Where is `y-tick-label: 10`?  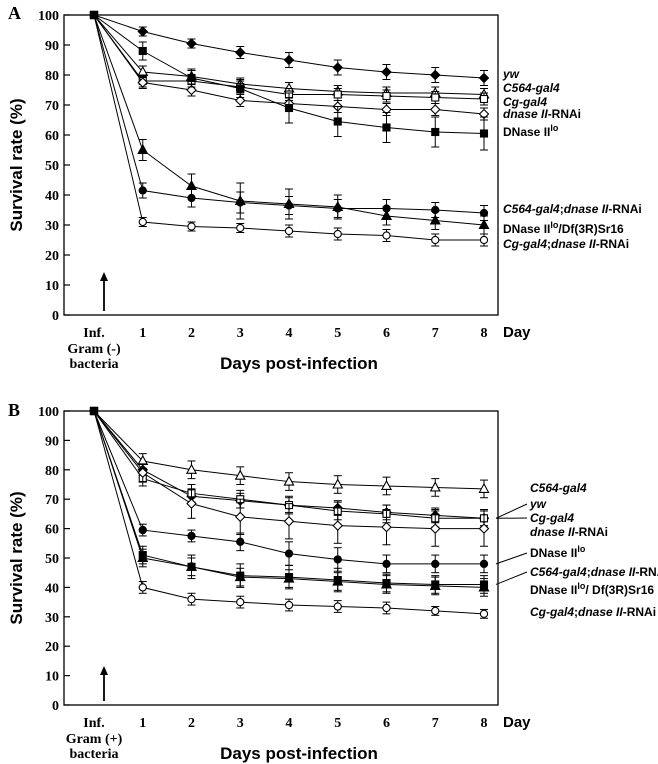
y-tick-label: 10 is located at coordinates (52, 286).